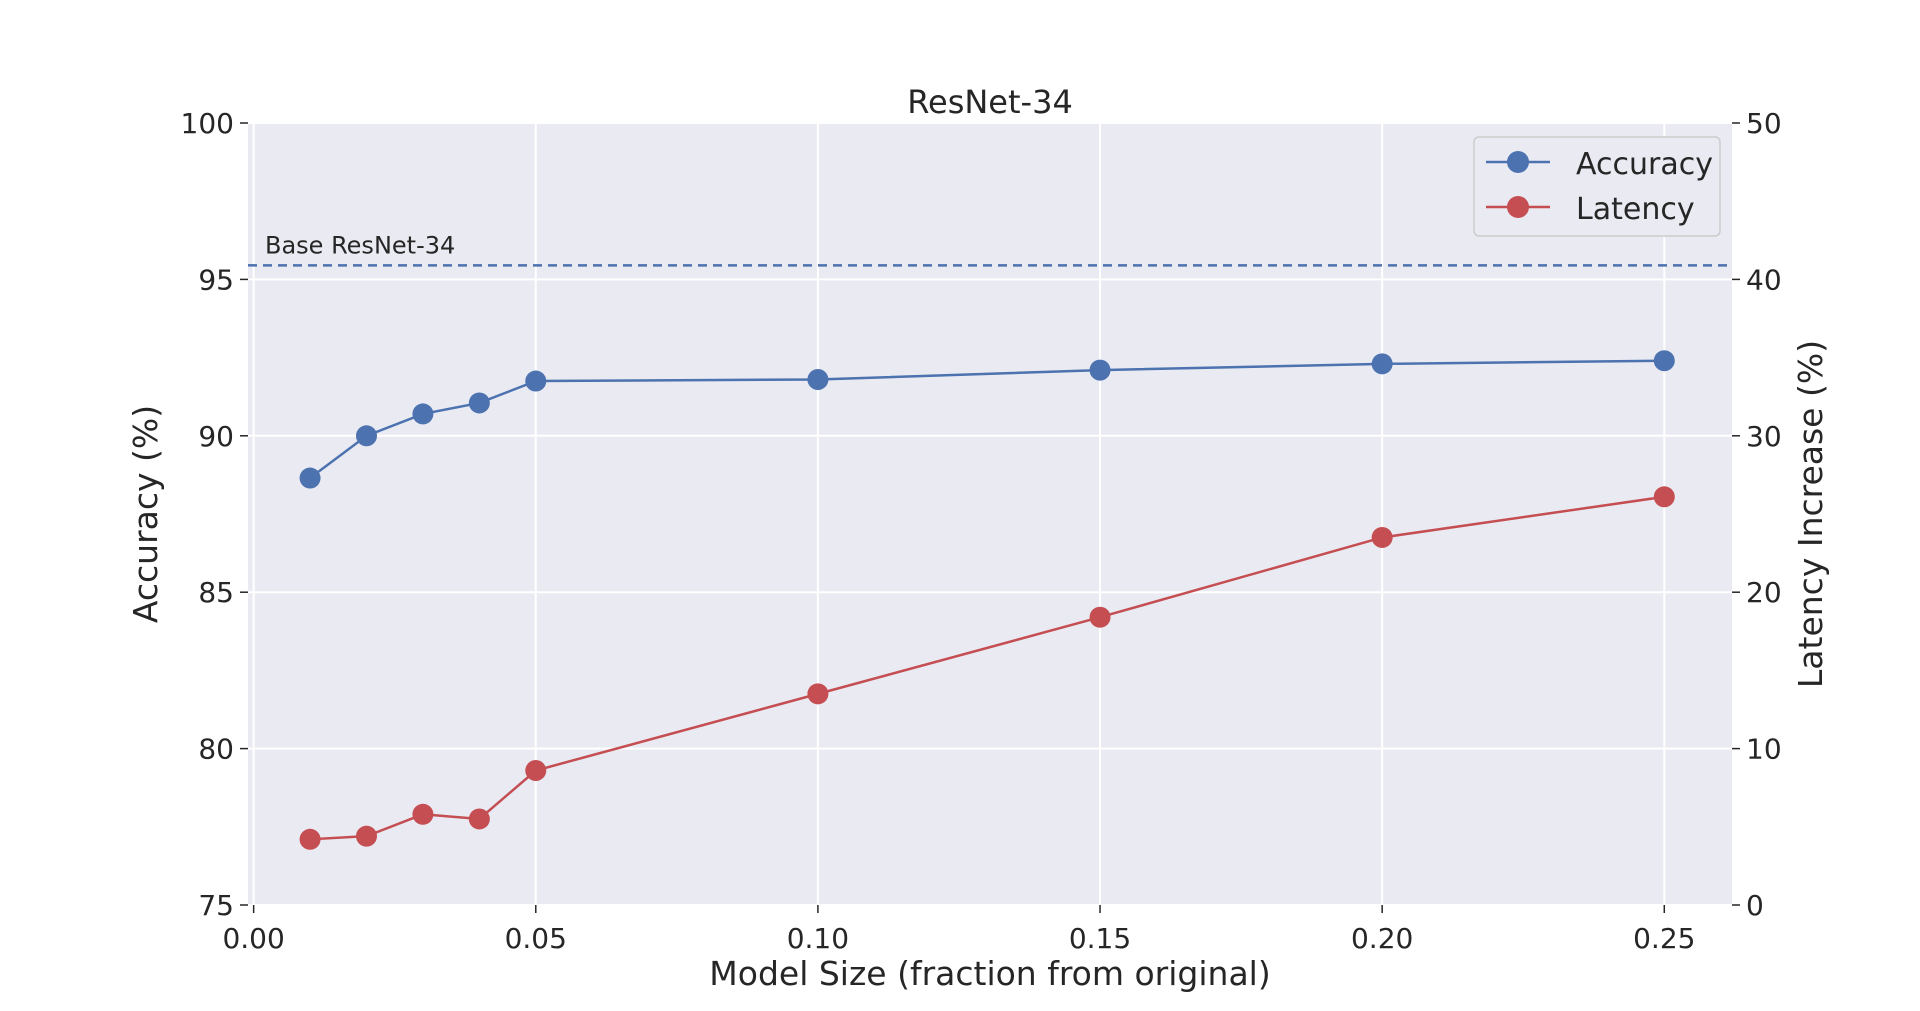 The width and height of the screenshot is (1920, 1011). What do you see at coordinates (989, 973) in the screenshot?
I see `x-axis-label: Model Size (fraction from original)` at bounding box center [989, 973].